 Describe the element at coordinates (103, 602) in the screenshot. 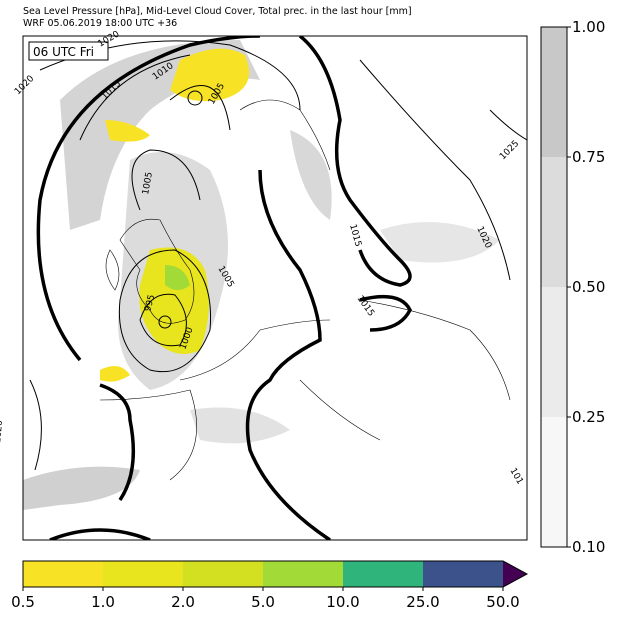

I see `colorbar-tick-label: 1.0` at that location.